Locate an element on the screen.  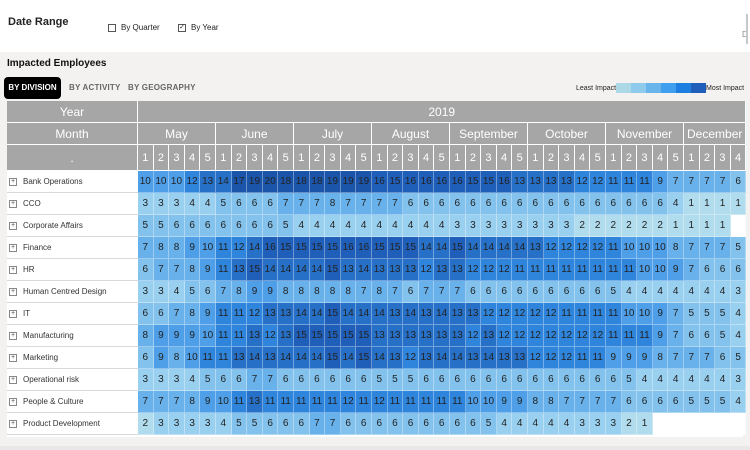
tab-by-activity: BY ACTIVITY is located at coordinates (95, 87).